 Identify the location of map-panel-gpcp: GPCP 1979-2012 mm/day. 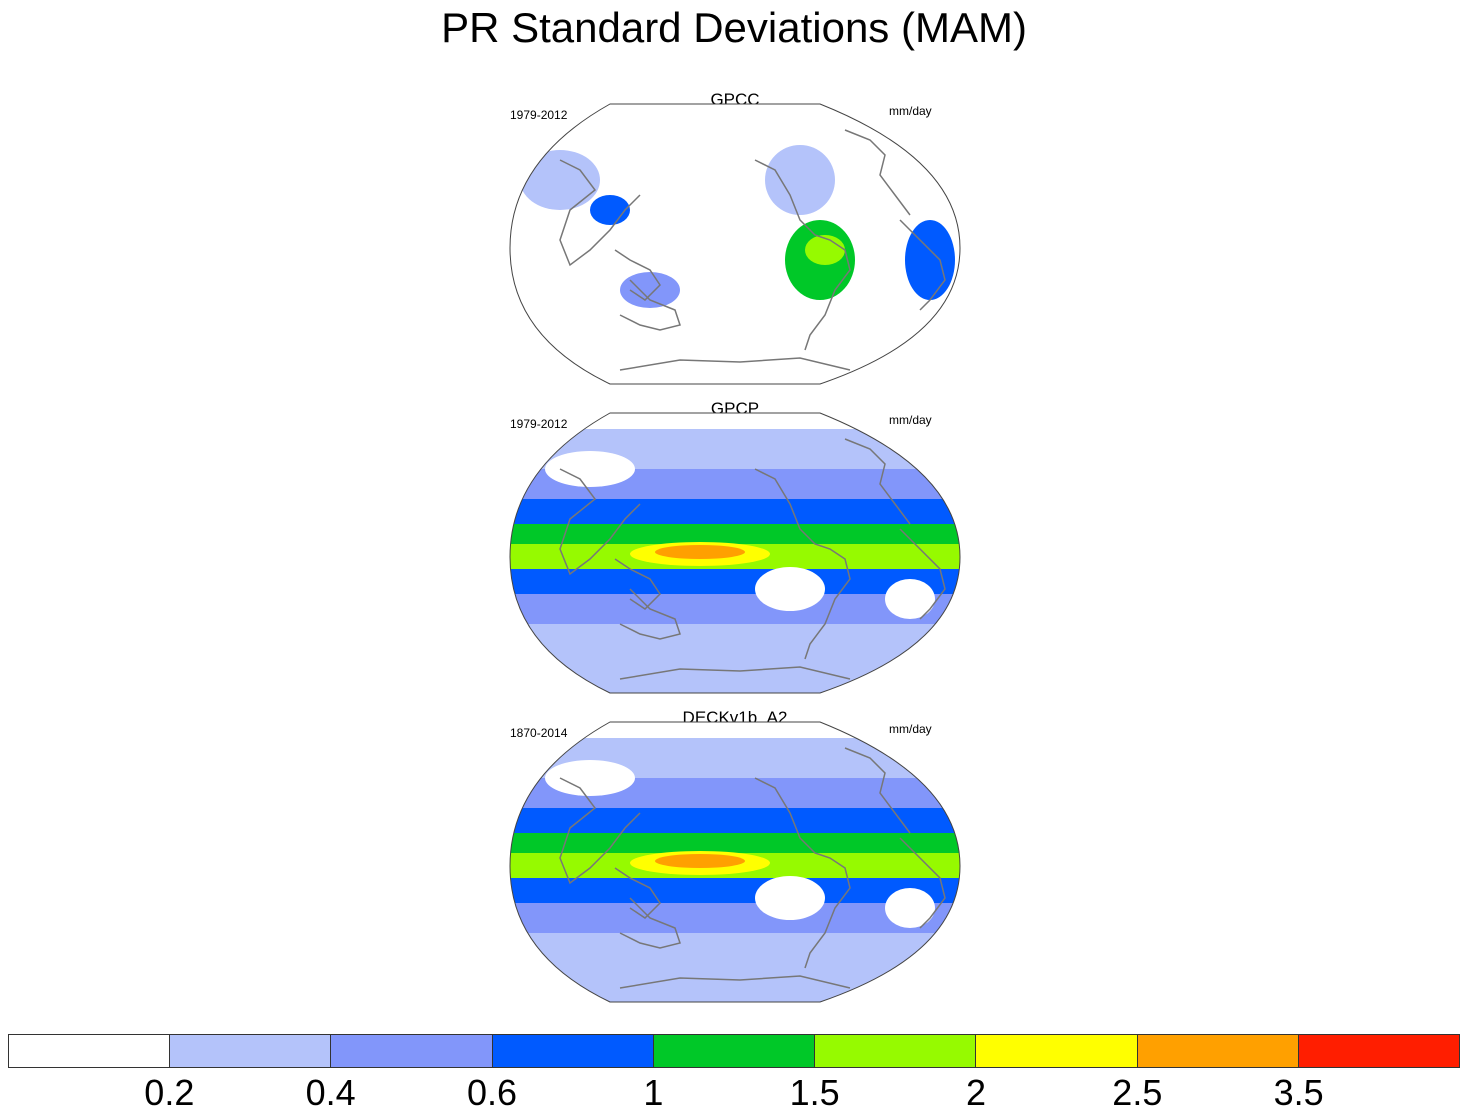
(735, 554).